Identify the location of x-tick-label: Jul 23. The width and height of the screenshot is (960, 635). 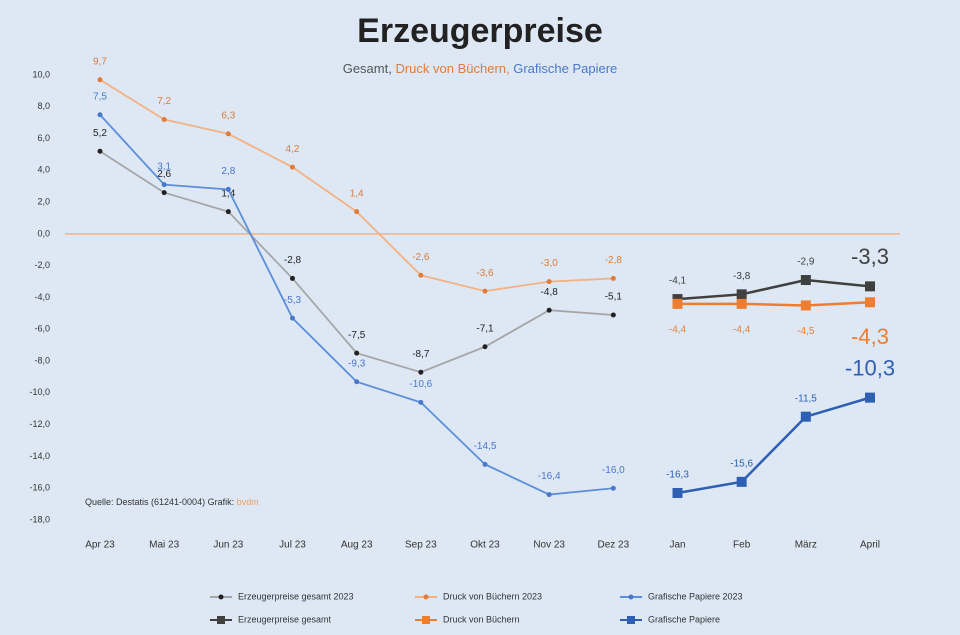
(292, 545).